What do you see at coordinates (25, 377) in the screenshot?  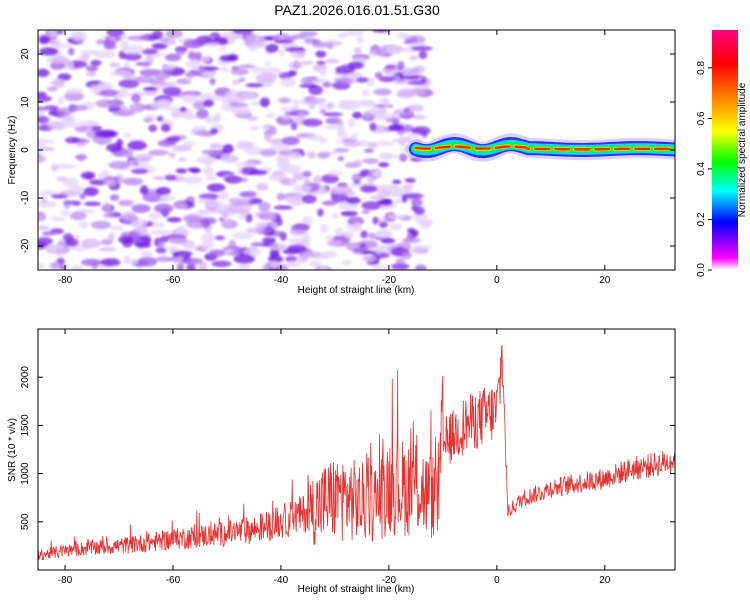 I see `snr-y-tick-label: 2000` at bounding box center [25, 377].